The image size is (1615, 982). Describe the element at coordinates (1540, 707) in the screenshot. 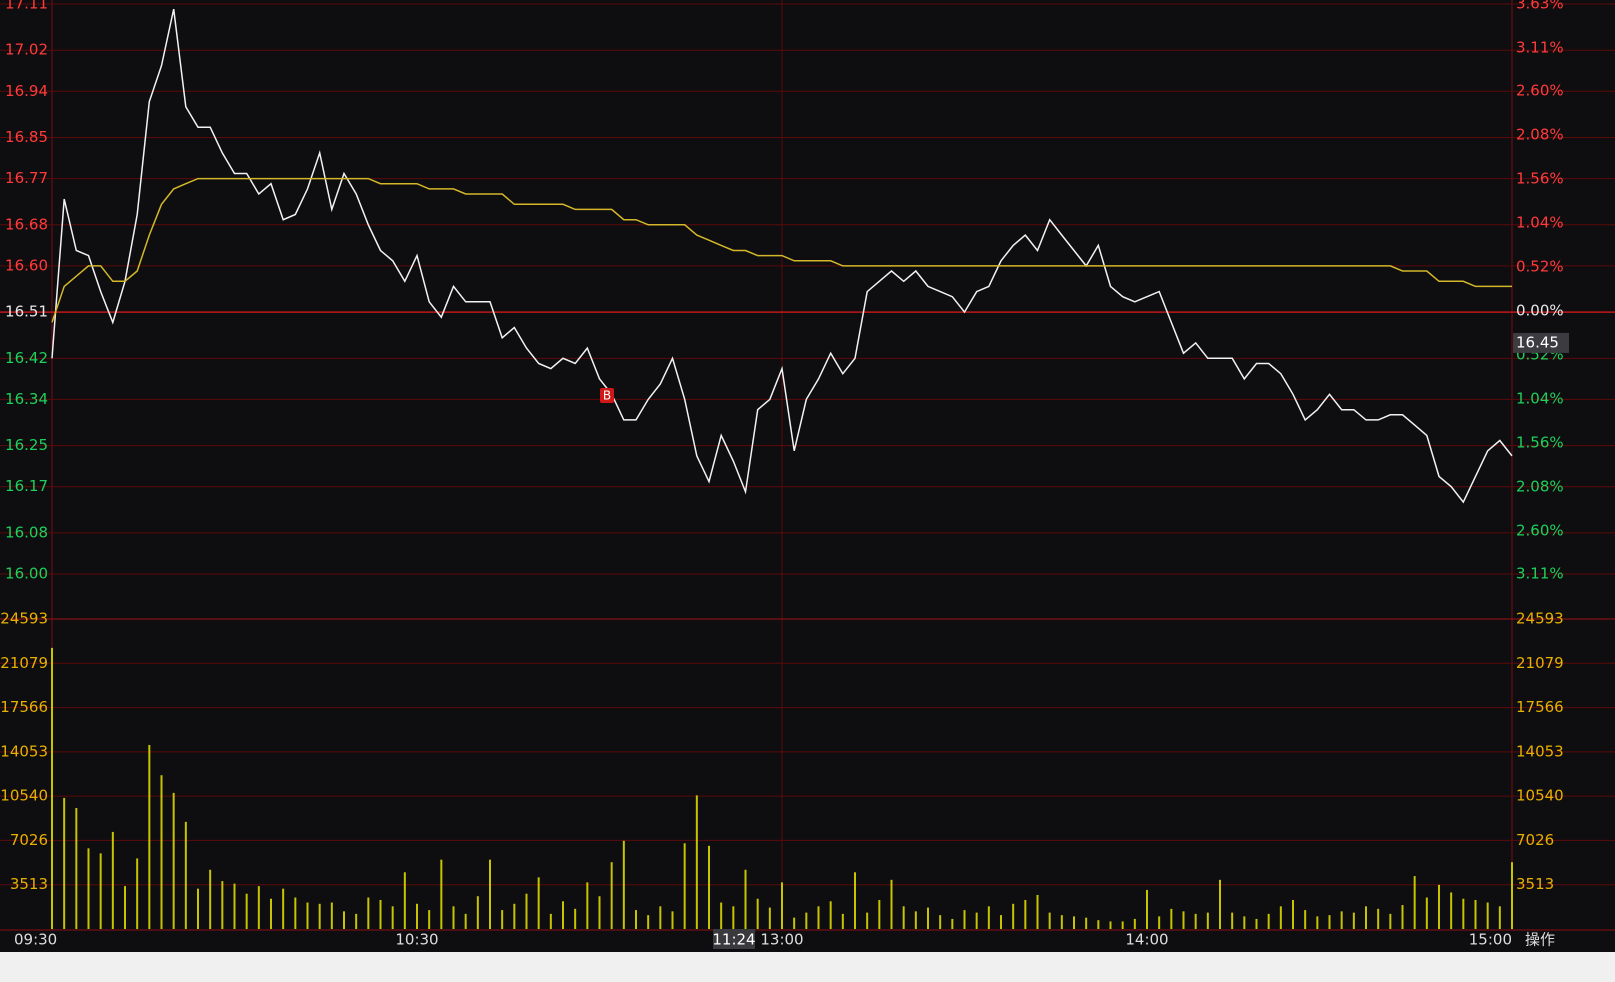

I see `y2-tick-label: 17566` at that location.